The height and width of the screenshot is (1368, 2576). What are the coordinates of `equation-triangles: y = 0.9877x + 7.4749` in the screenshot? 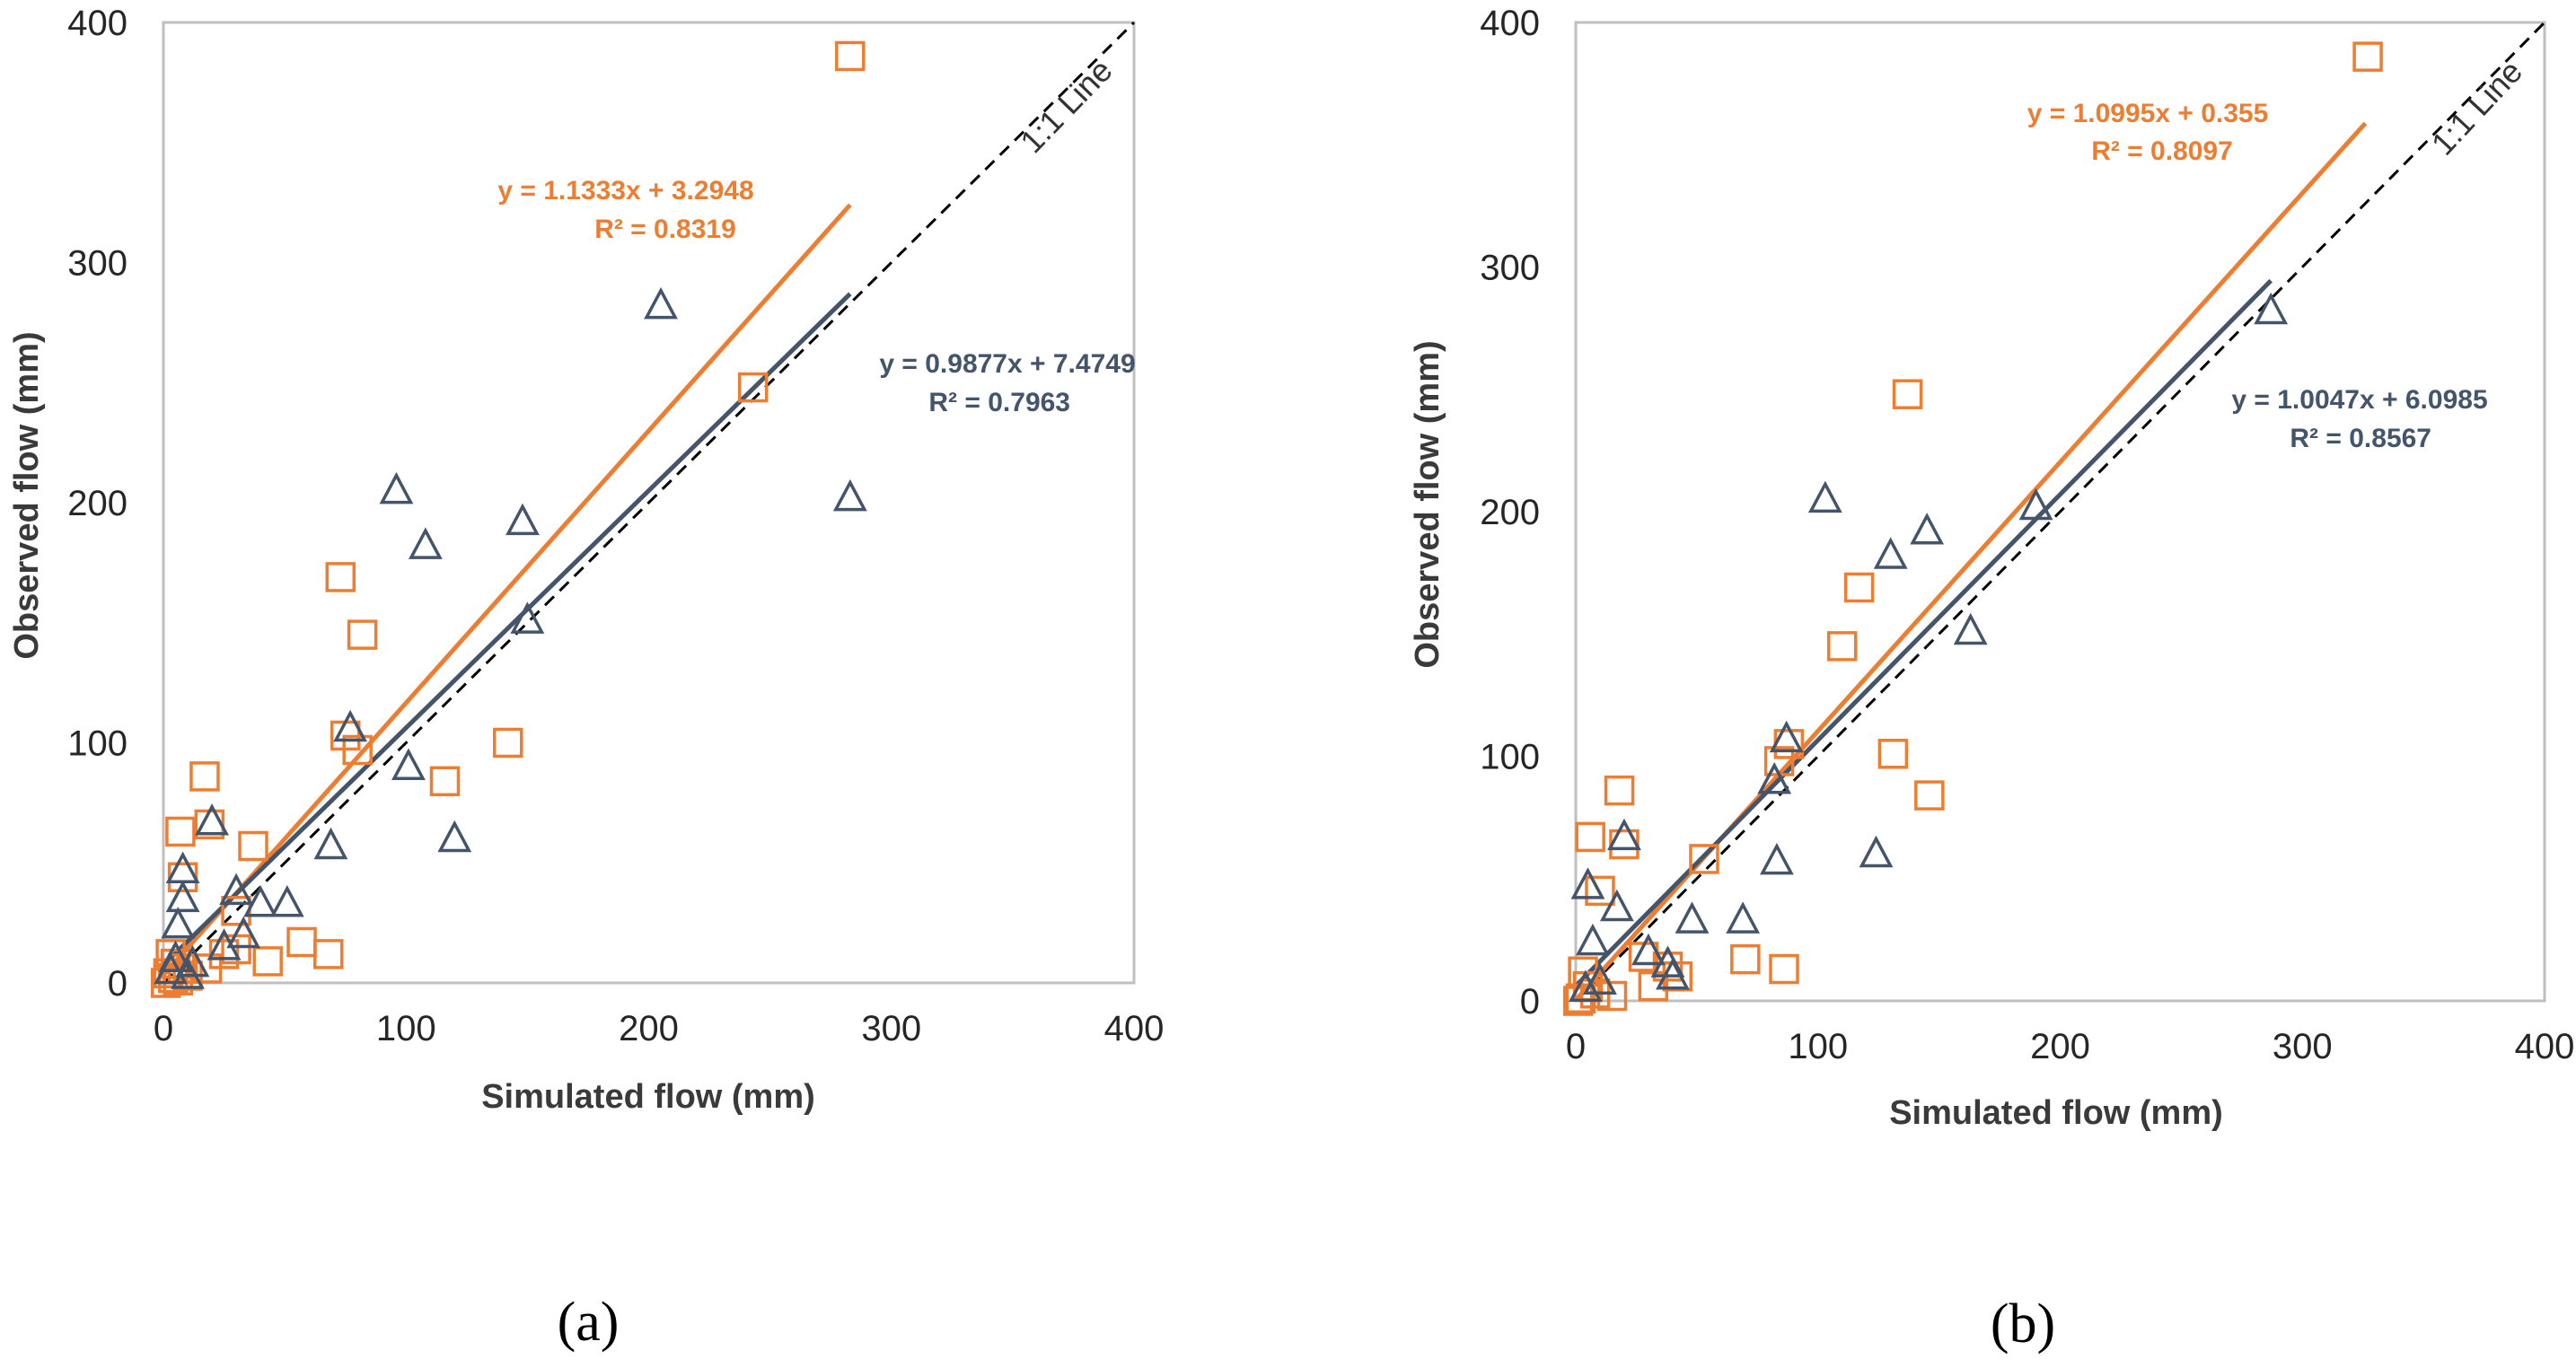 It's located at (1007, 364).